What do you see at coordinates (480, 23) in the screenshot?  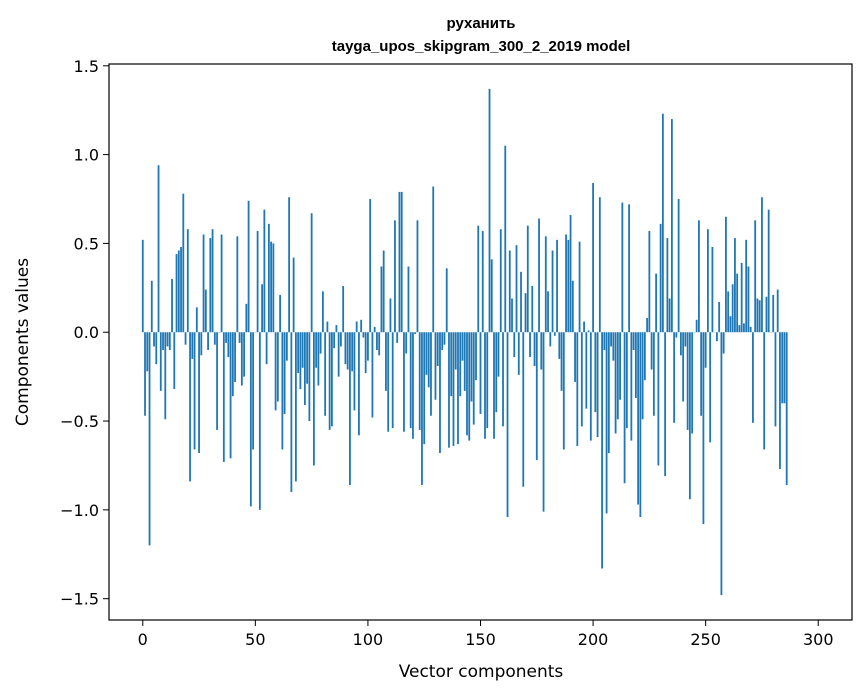 I see `chart-title: руханить` at bounding box center [480, 23].